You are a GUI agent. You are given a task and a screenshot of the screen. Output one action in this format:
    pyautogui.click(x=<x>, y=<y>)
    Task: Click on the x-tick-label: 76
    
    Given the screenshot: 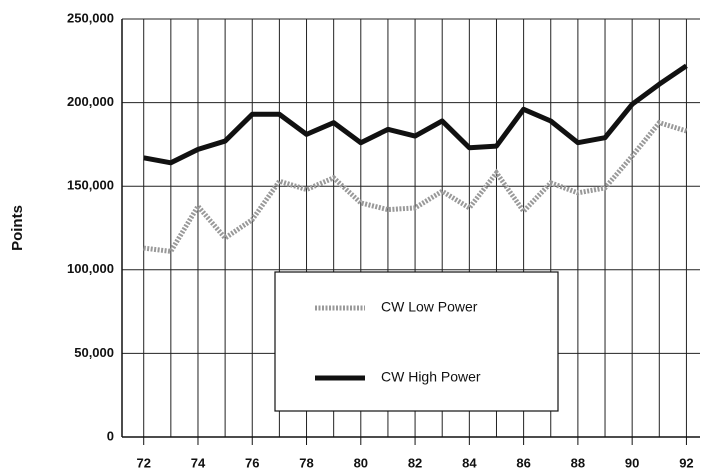 What is the action you would take?
    pyautogui.click(x=252, y=462)
    